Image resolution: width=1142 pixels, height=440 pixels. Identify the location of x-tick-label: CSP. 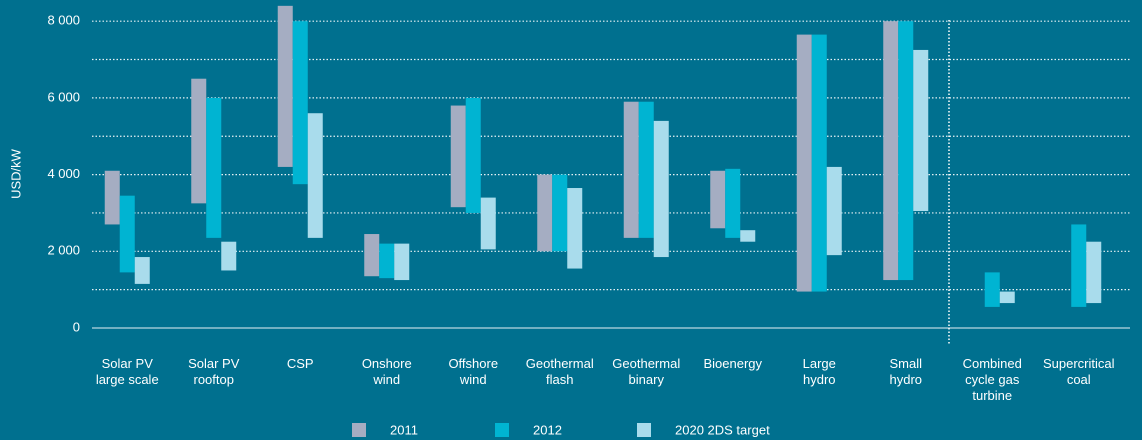
(300, 363).